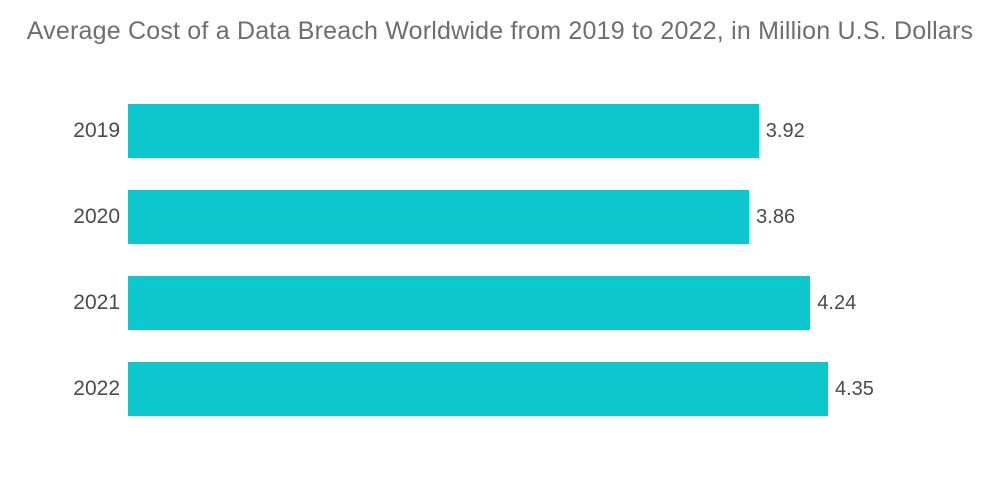 The height and width of the screenshot is (504, 1000). Describe the element at coordinates (443, 131) in the screenshot. I see `bar-2019` at that location.